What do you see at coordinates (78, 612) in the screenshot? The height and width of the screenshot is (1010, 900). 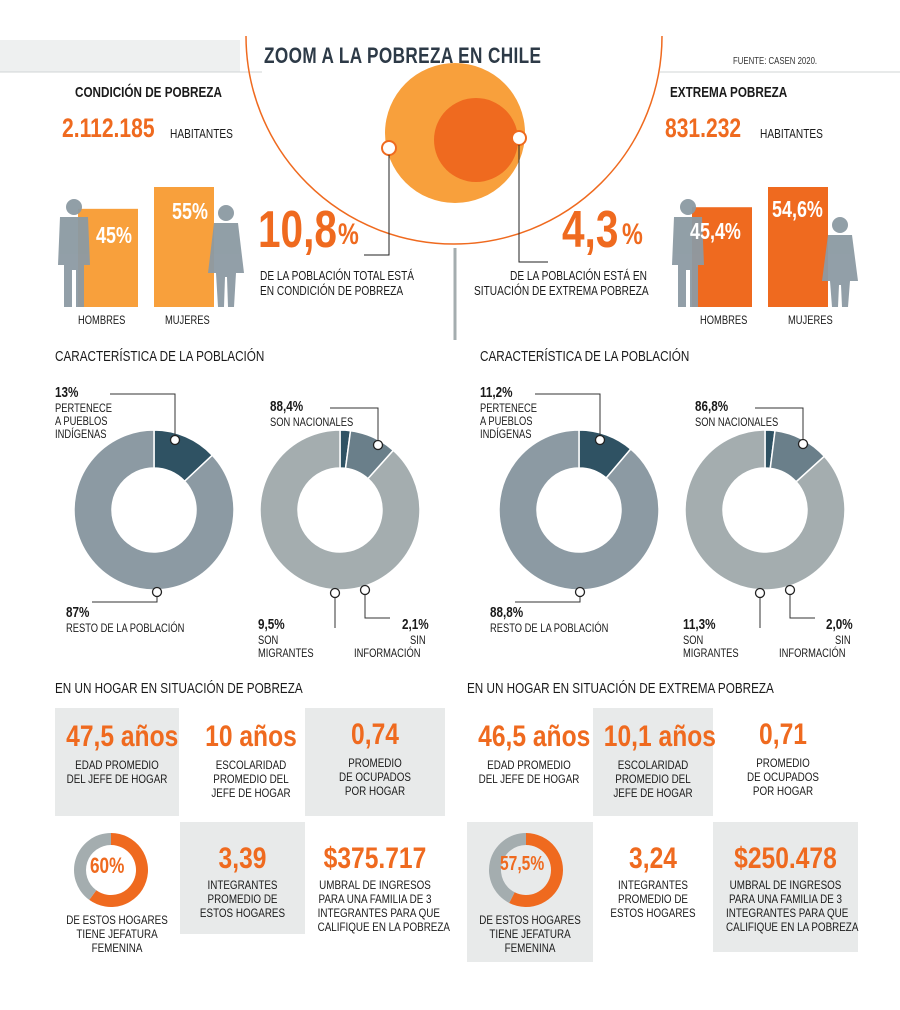 I see `poverty-rest-pct: 87%` at bounding box center [78, 612].